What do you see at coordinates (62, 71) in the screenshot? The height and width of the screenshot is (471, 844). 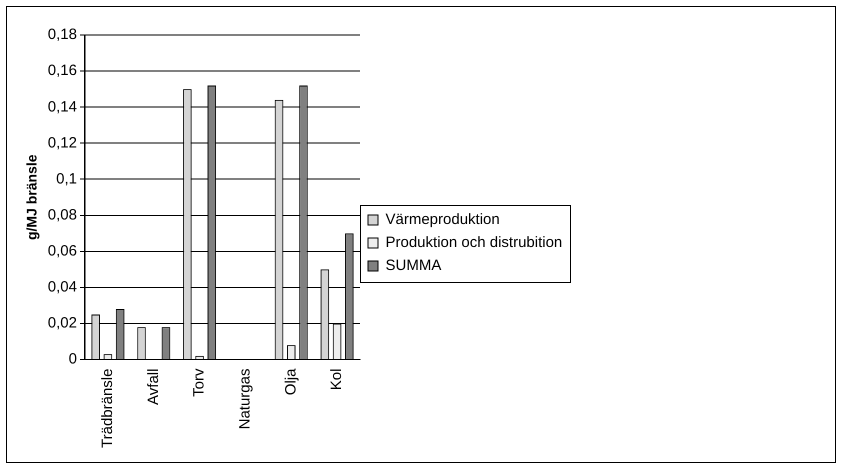 I see `y-tick-label: 0,16` at bounding box center [62, 71].